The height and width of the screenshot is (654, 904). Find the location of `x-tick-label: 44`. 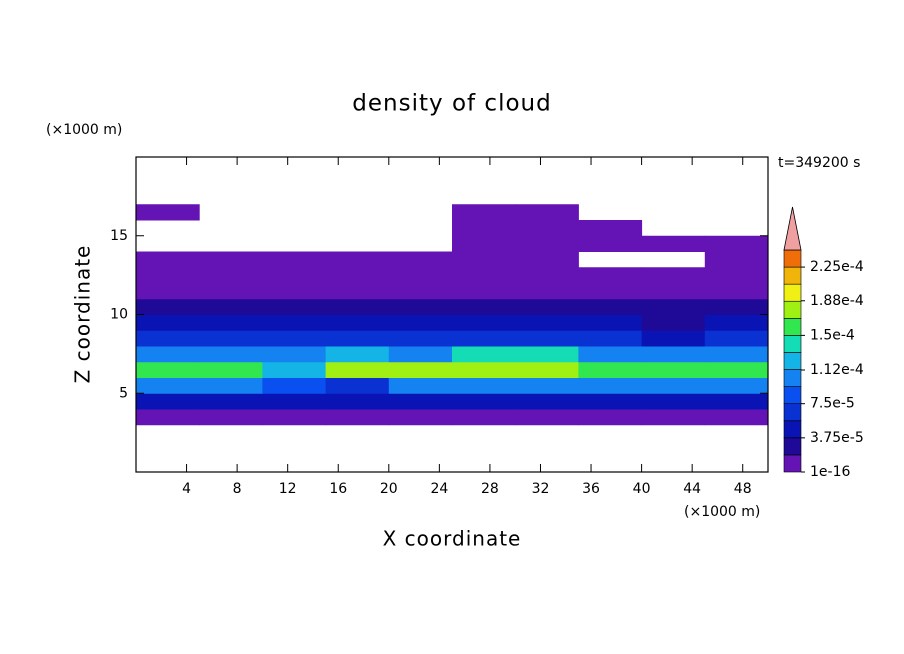

x-tick-label: 44 is located at coordinates (692, 489).